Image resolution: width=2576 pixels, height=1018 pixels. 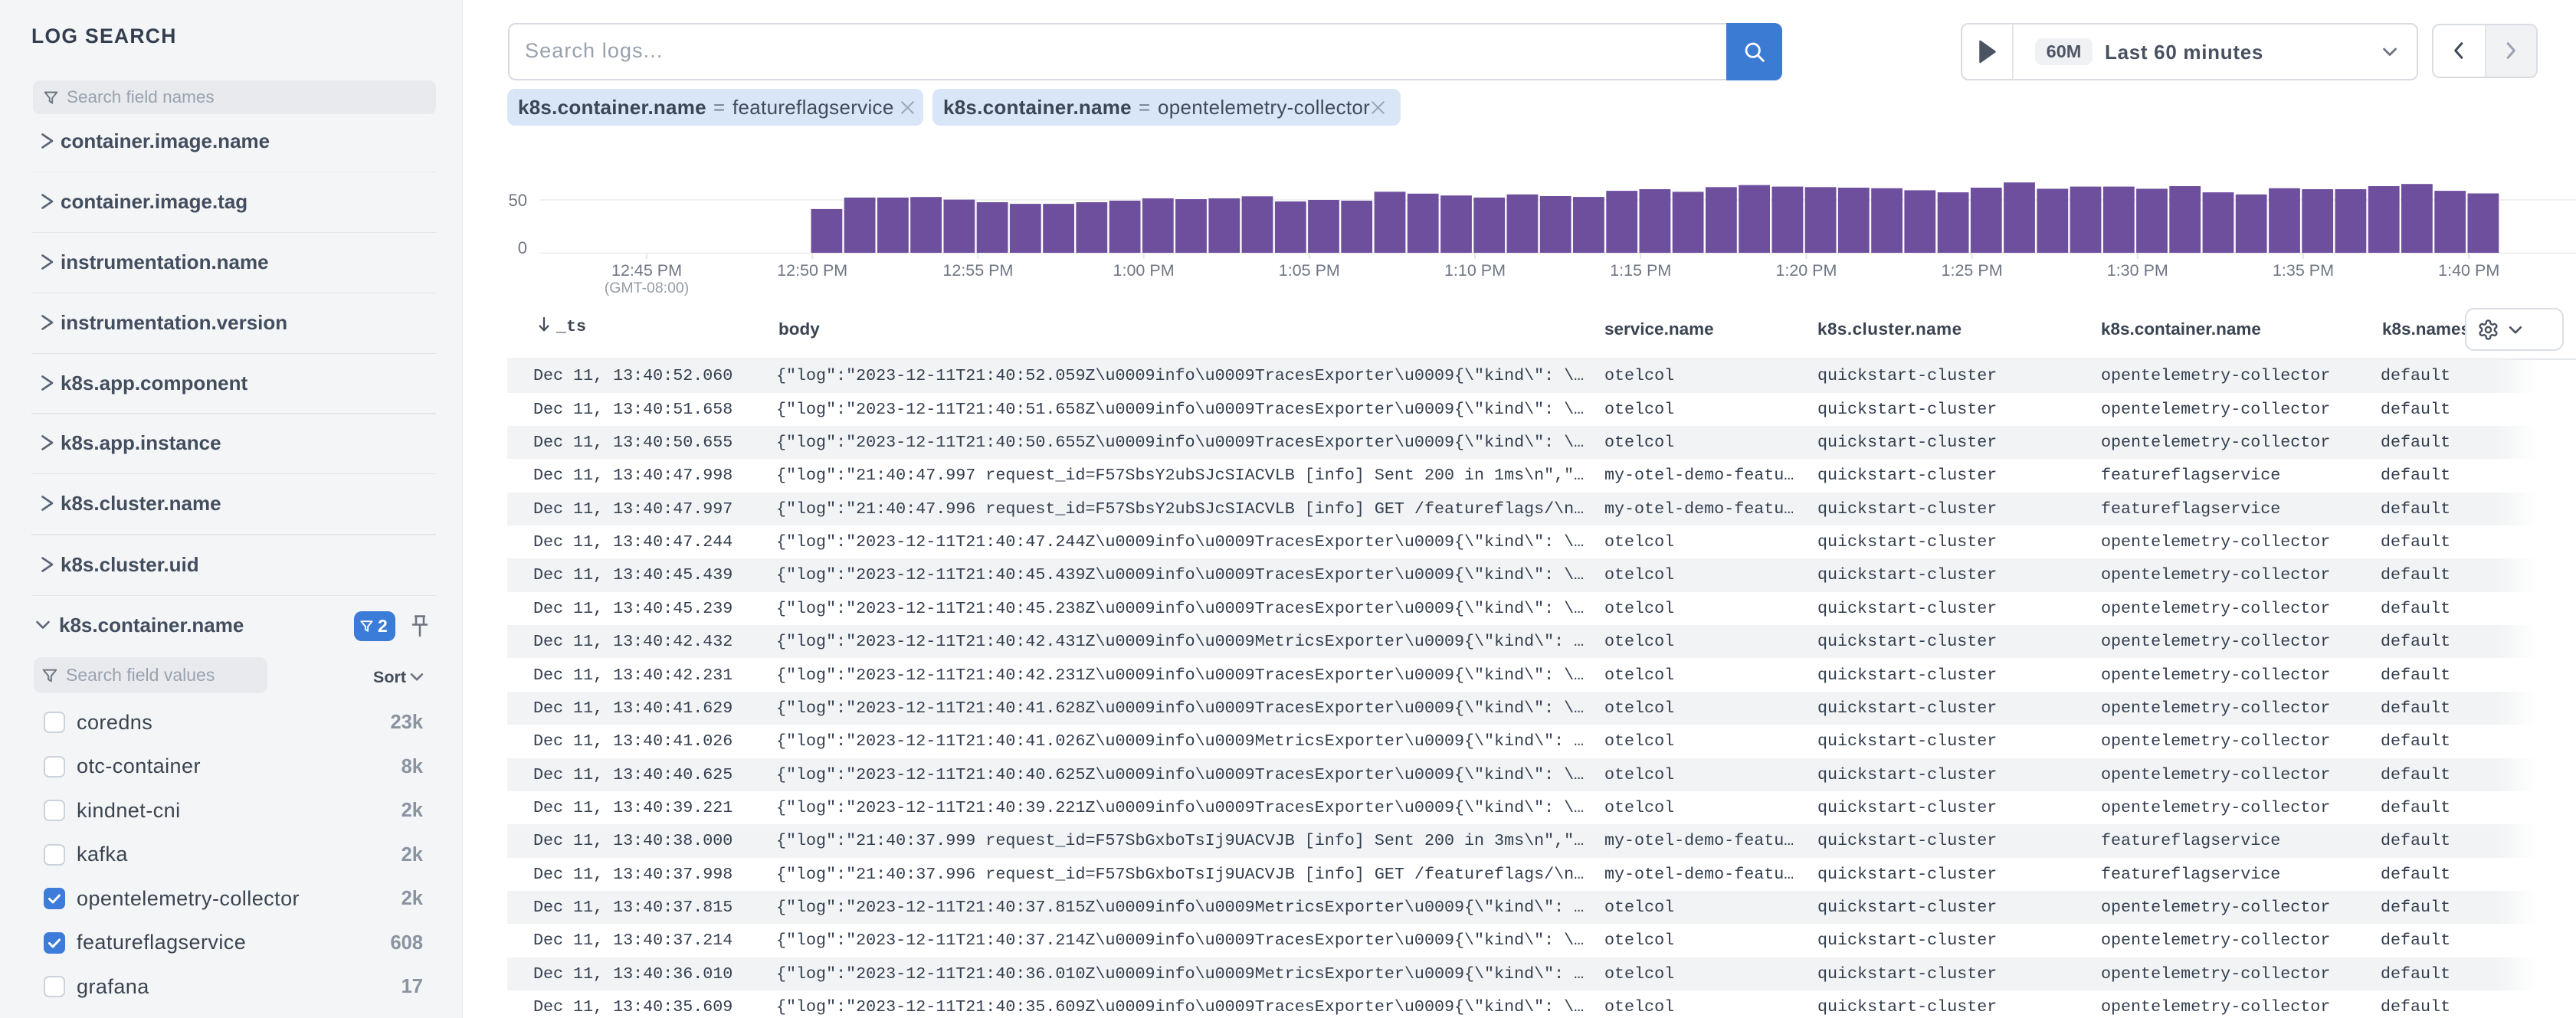 What do you see at coordinates (1640, 270) in the screenshot?
I see `svg-text: 1:15 PM` at bounding box center [1640, 270].